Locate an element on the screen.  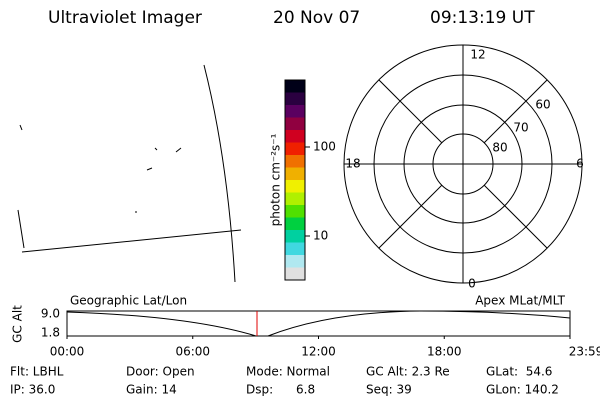
timeline-axis-label: GC Alt is located at coordinates (18, 324).